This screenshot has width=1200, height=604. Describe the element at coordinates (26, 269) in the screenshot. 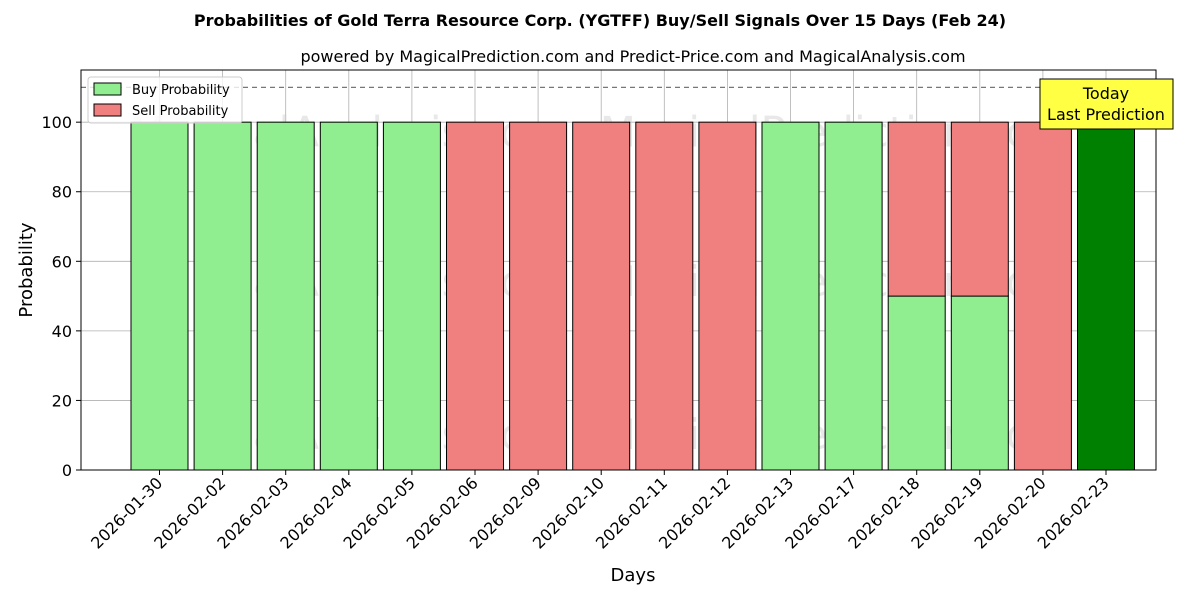

I see `y-axis-label: Probability` at that location.